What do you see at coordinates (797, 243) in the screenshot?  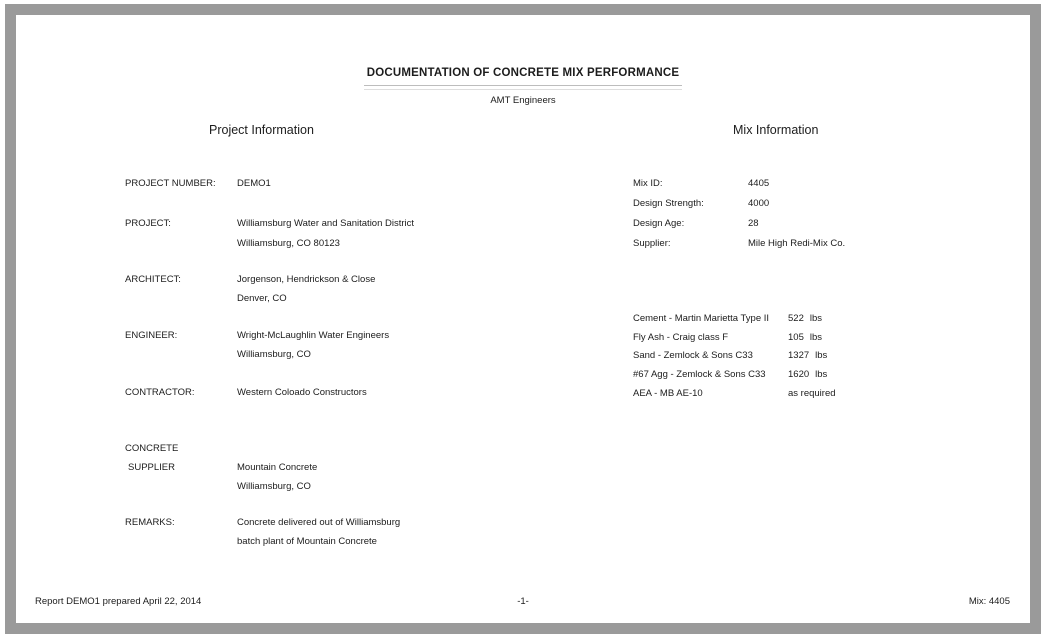 I see `supplier-value: Mile High Redi-Mix Co.` at bounding box center [797, 243].